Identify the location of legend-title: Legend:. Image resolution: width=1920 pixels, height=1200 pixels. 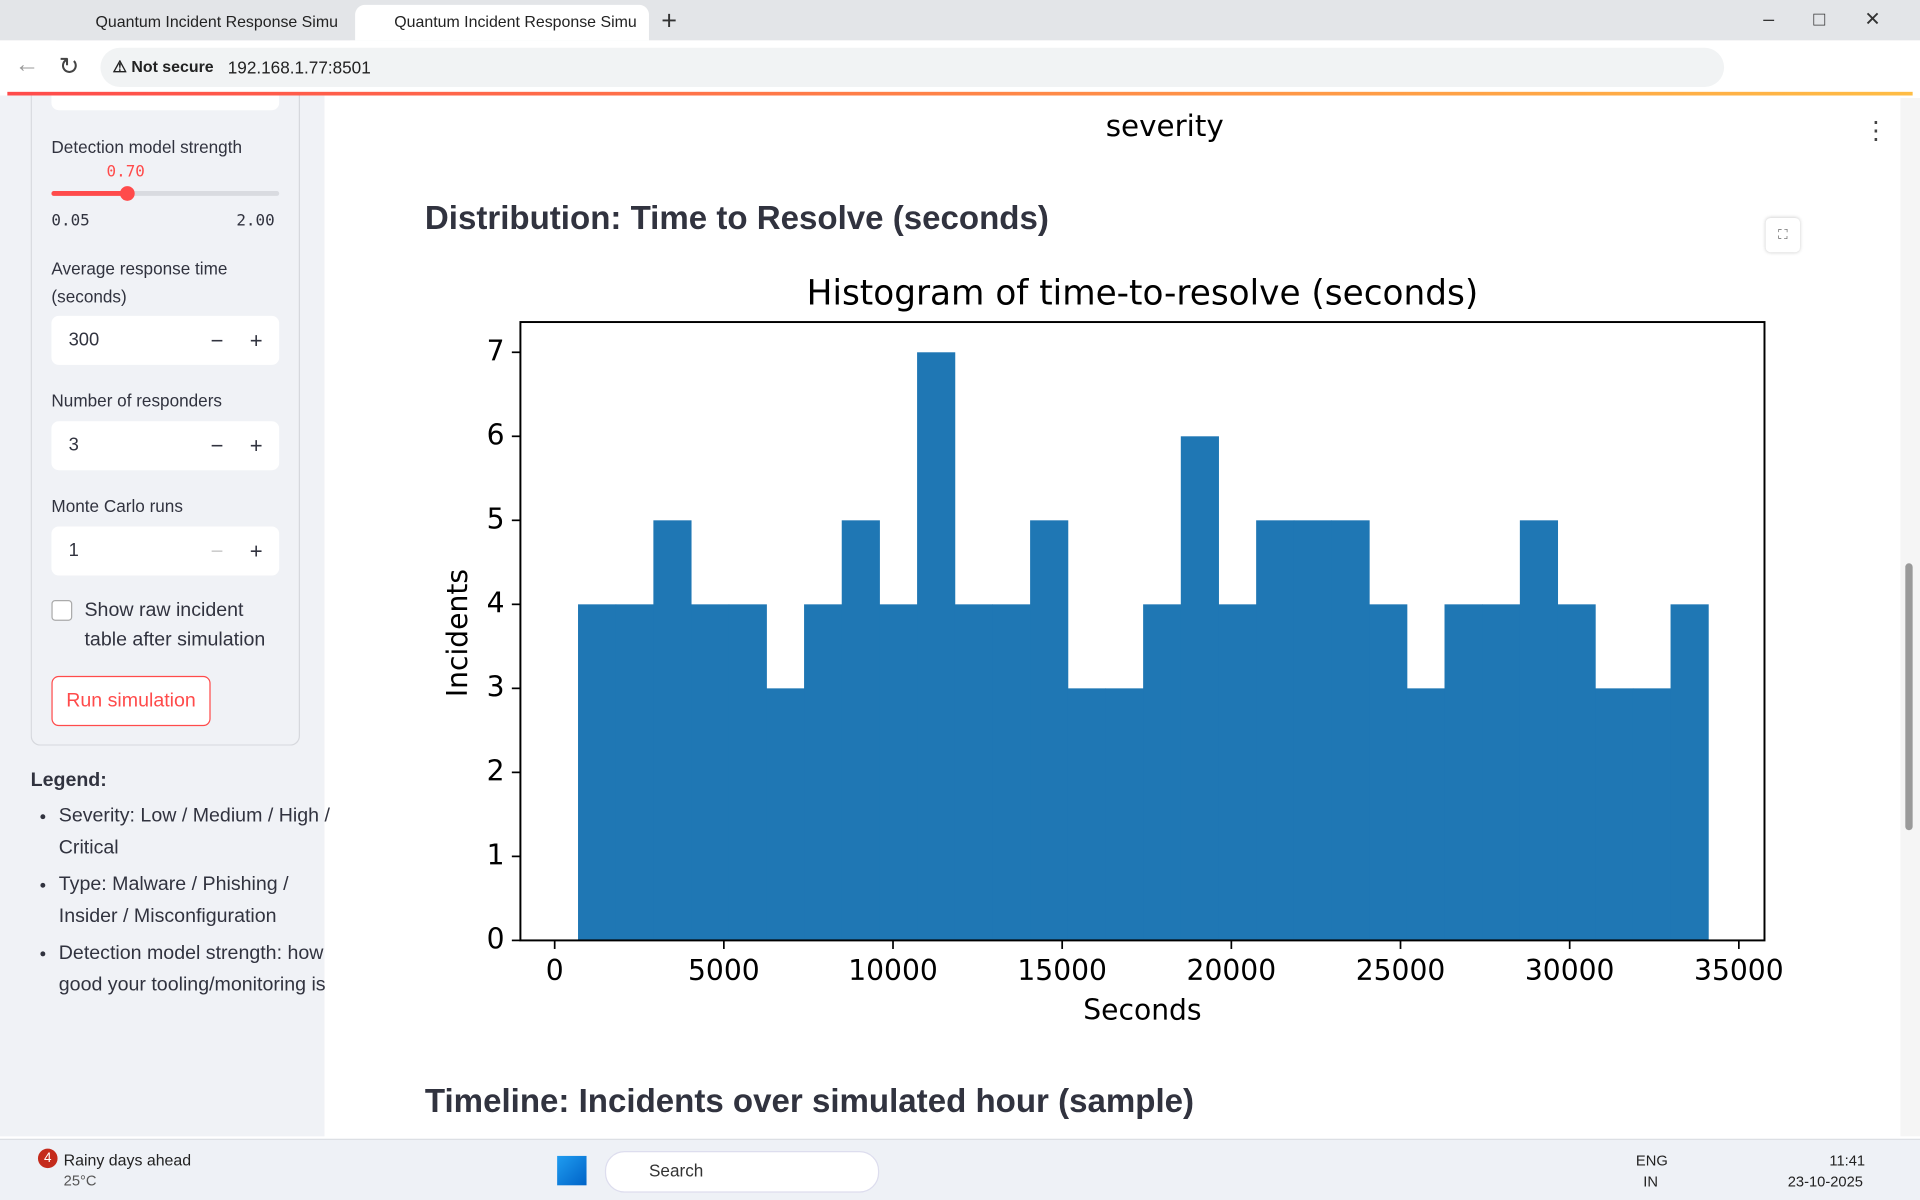
(68, 781).